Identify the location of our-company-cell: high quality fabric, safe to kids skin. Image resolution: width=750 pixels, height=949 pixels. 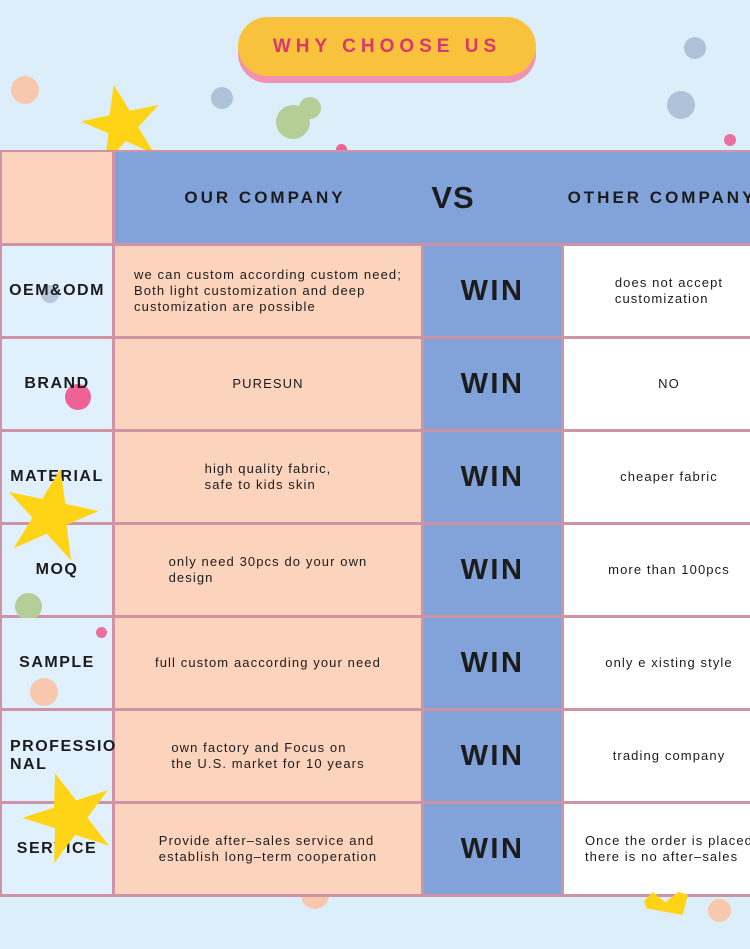
(268, 477).